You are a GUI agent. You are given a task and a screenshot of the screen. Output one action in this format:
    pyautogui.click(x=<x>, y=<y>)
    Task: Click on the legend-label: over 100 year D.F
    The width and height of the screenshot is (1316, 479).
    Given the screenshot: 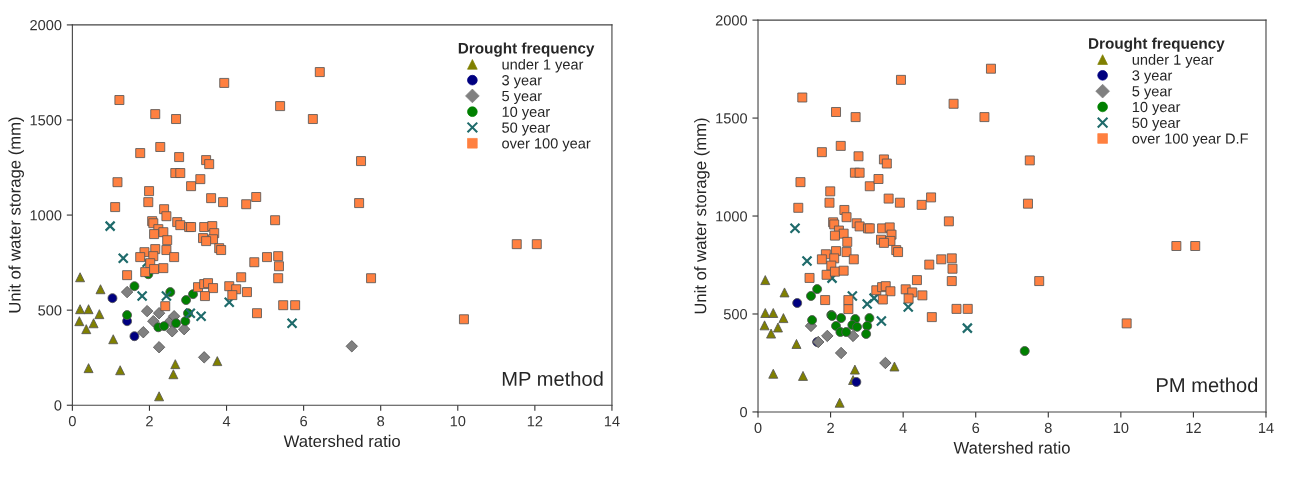 What is the action you would take?
    pyautogui.click(x=1190, y=140)
    